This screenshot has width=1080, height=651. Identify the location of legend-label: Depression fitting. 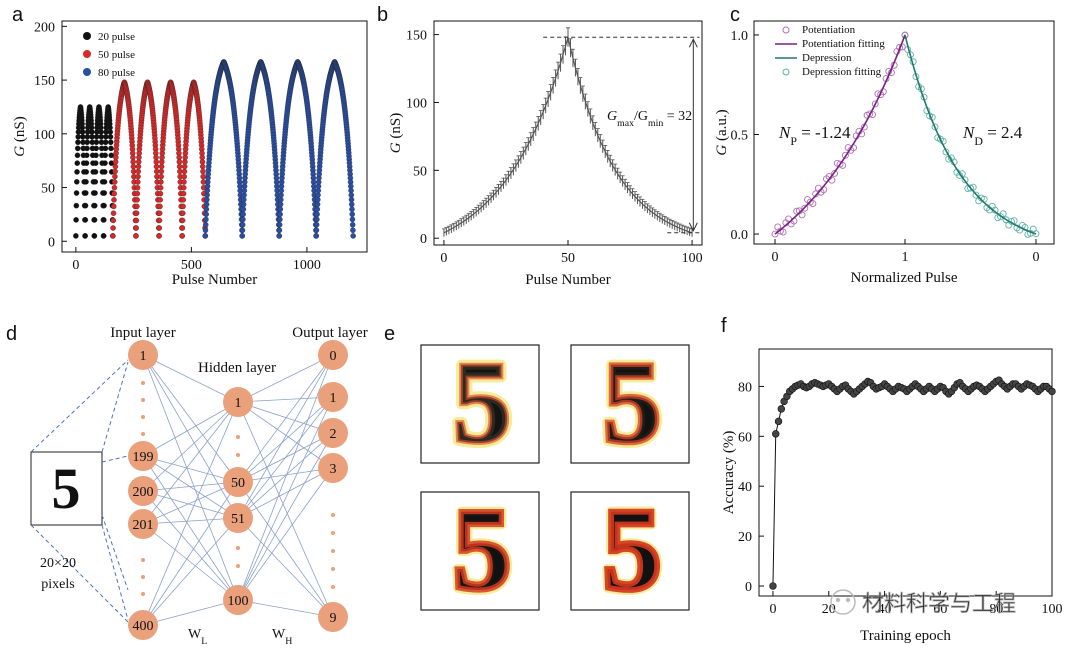
(842, 72).